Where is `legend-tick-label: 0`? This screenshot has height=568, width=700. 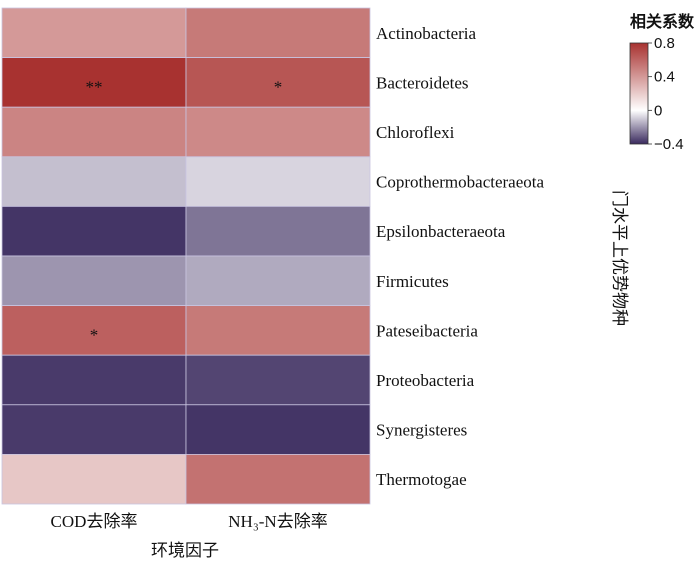 legend-tick-label: 0 is located at coordinates (658, 110).